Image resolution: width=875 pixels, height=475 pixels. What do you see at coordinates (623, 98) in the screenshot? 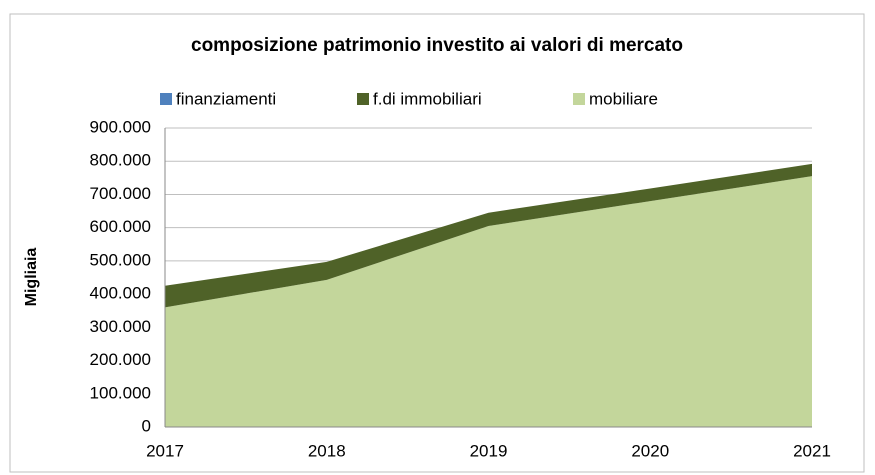
I see `legend-label: mobiliare` at bounding box center [623, 98].